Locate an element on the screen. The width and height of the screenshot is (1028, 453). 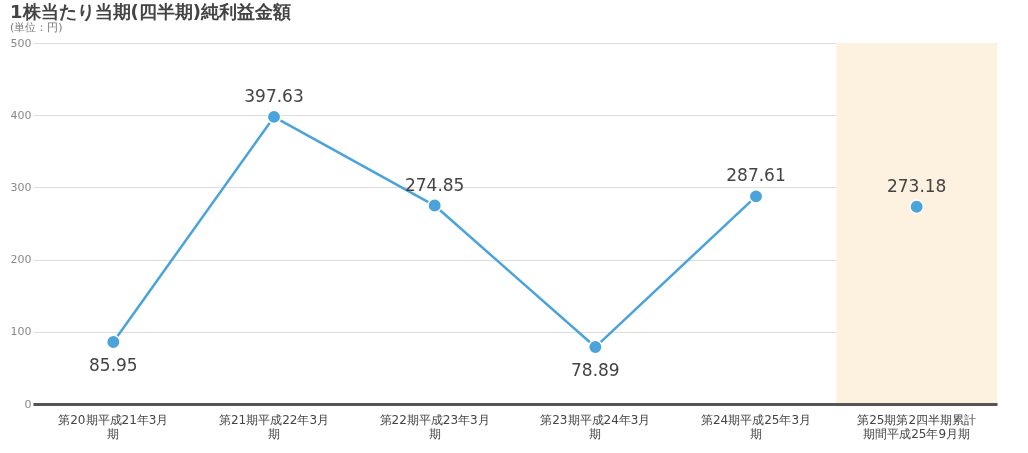
y-tick-label: 200 is located at coordinates (21, 260).